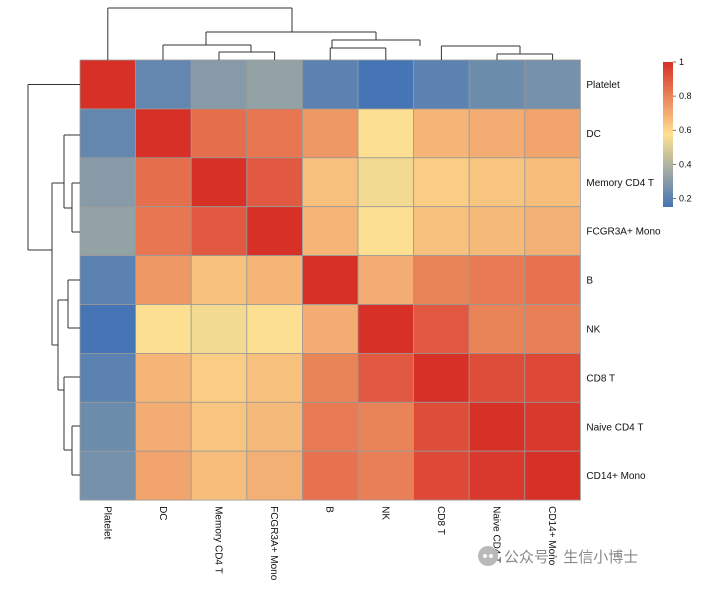 The width and height of the screenshot is (702, 591). I want to click on watermark: 公众号 · 生信小博士, so click(558, 556).